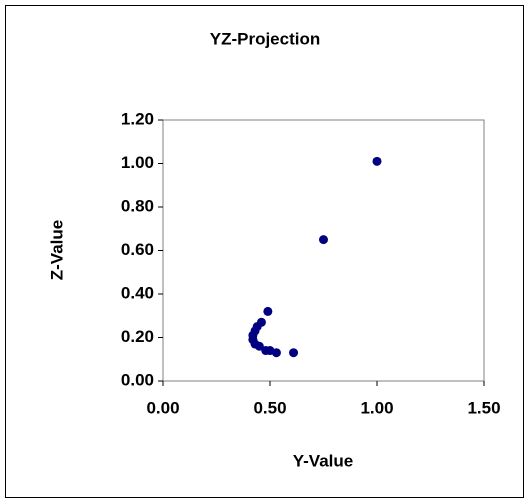  Describe the element at coordinates (265, 38) in the screenshot. I see `chart-title: YZ-Projection` at that location.